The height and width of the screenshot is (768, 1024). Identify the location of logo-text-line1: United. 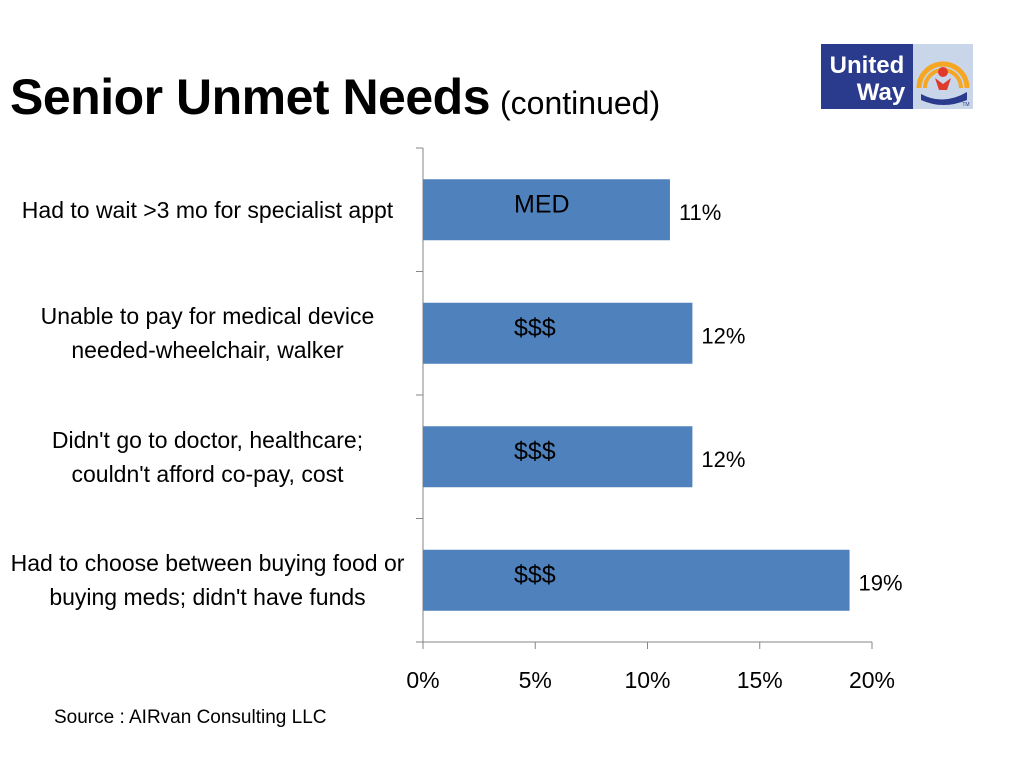
(867, 65).